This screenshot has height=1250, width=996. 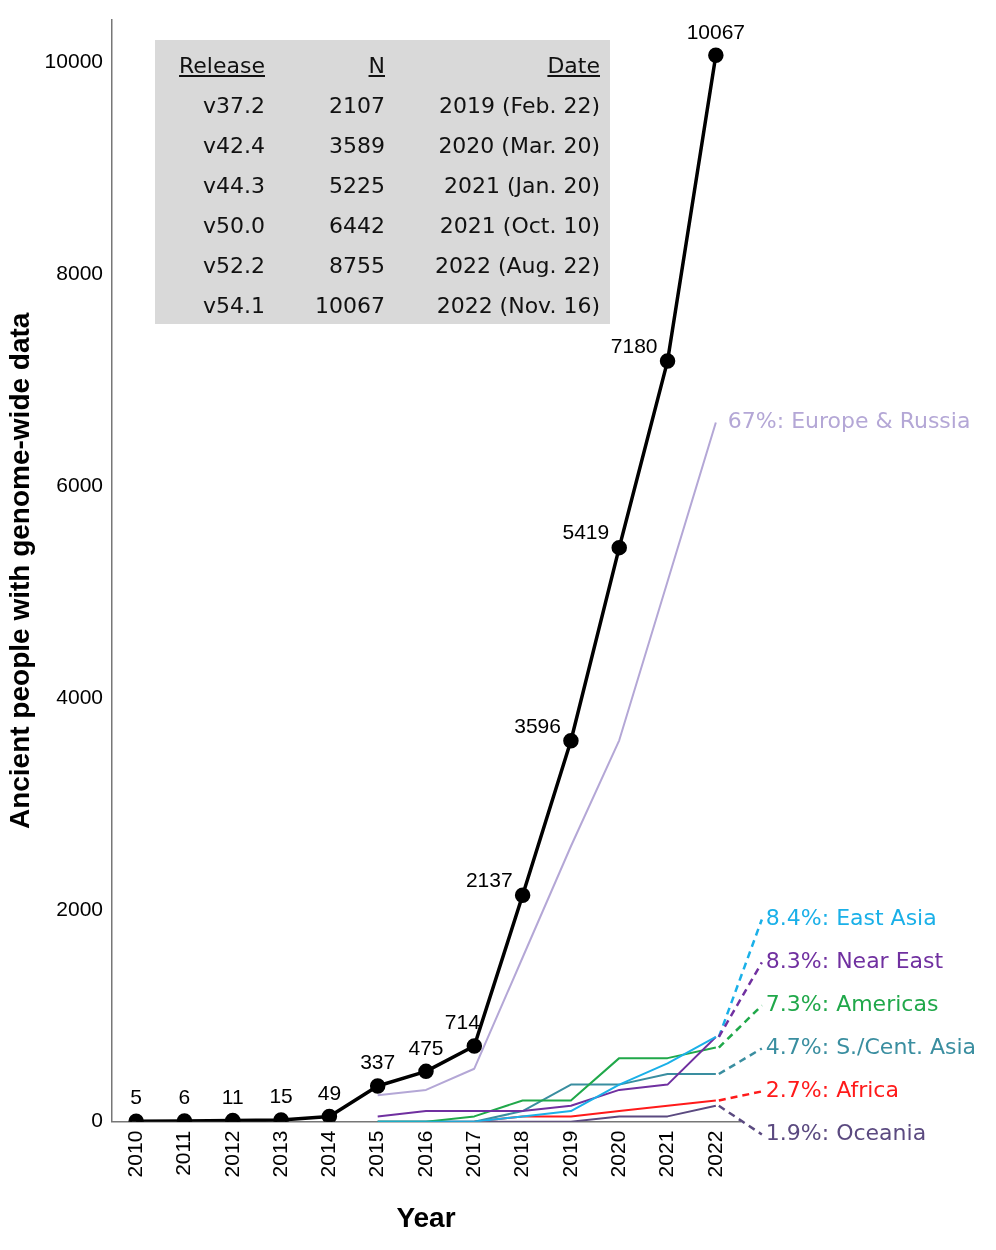 I want to click on x-tick-label: 2016, so click(x=424, y=1154).